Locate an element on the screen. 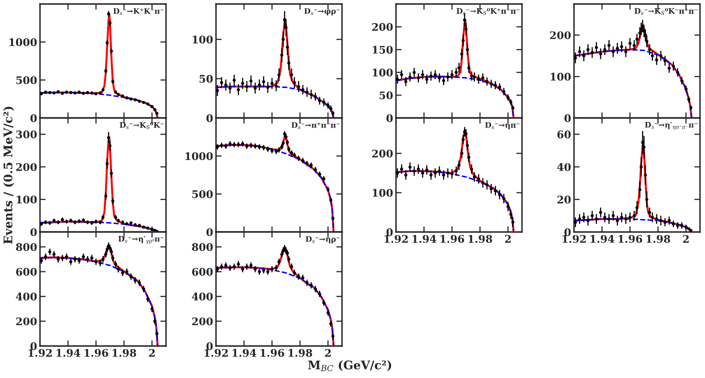 The image size is (705, 378). y-tick-label: 20 is located at coordinates (564, 200).